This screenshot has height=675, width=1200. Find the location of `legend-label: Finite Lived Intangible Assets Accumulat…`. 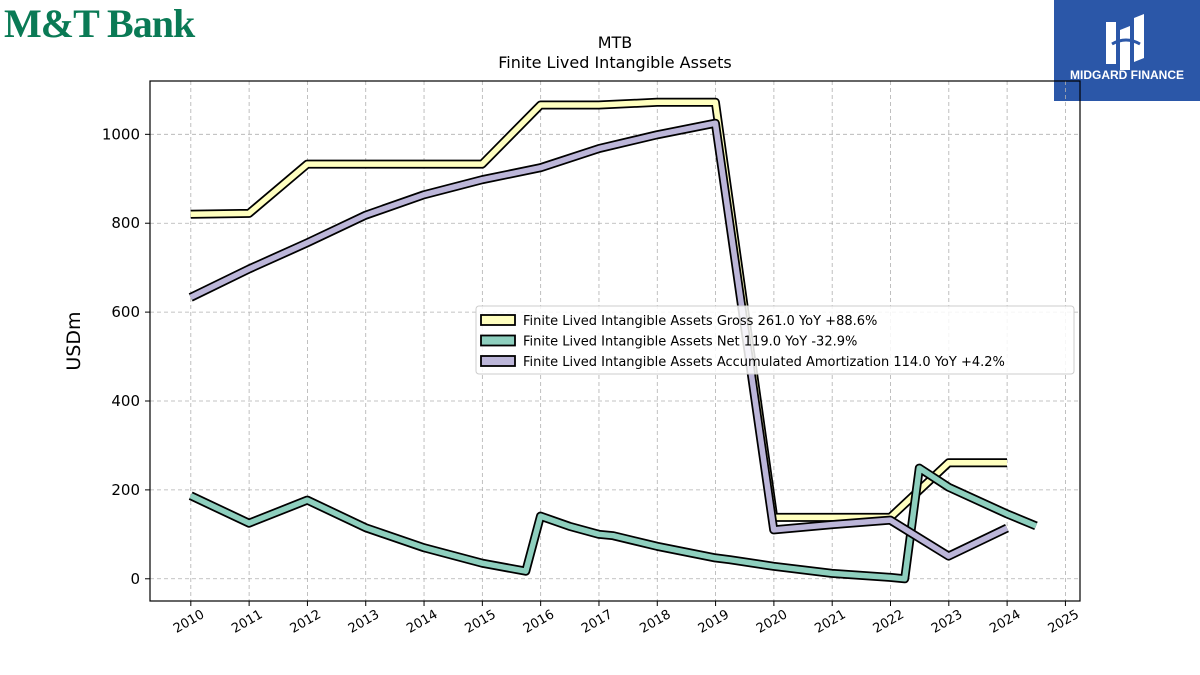

legend-label: Finite Lived Intangible Assets Accumulat… is located at coordinates (764, 362).